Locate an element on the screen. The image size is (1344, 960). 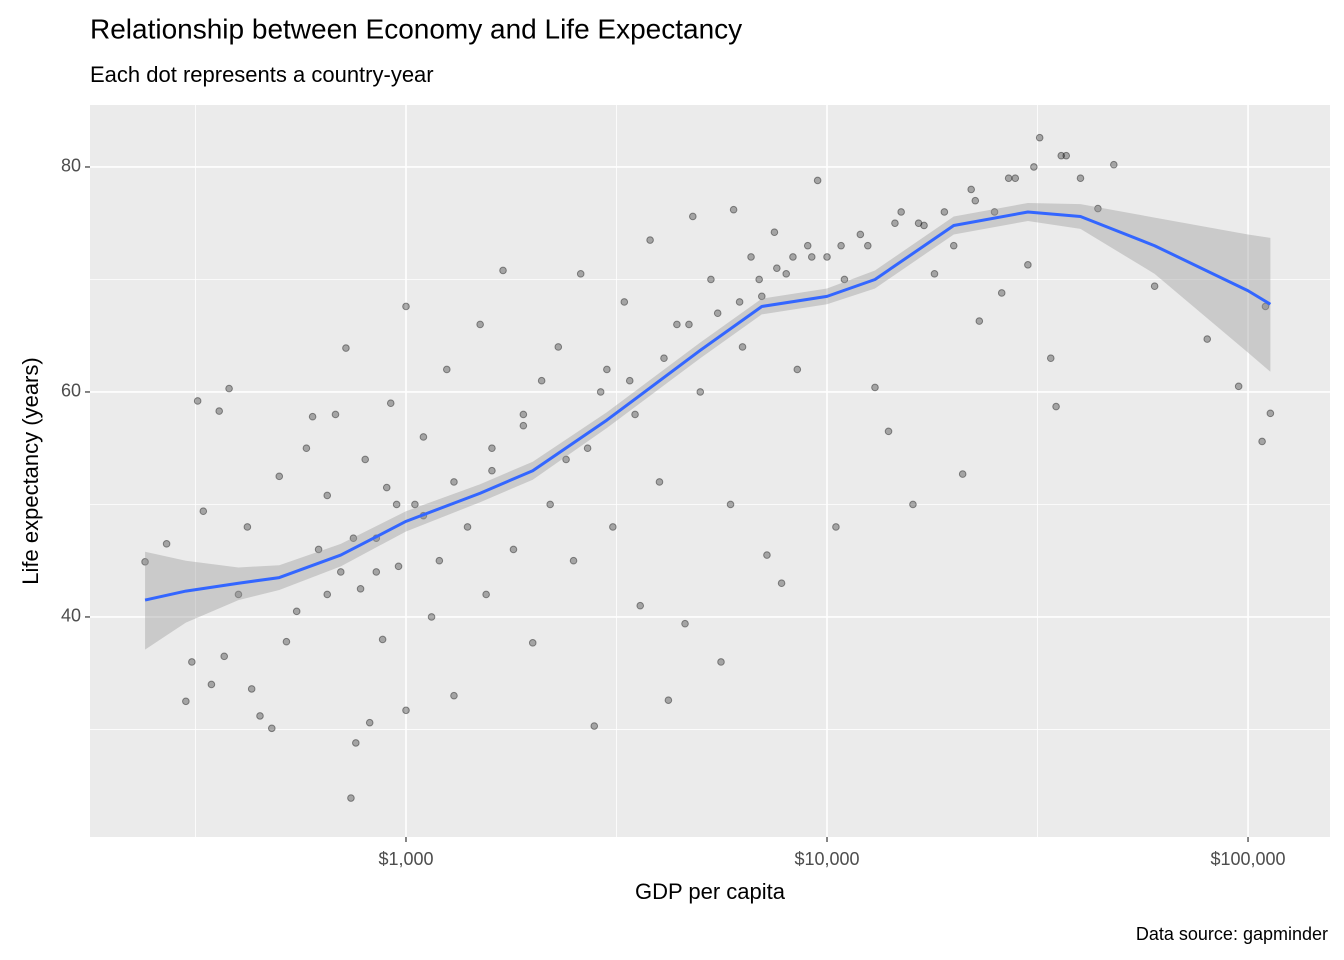
x-axis-title: GDP per capita is located at coordinates (710, 891).